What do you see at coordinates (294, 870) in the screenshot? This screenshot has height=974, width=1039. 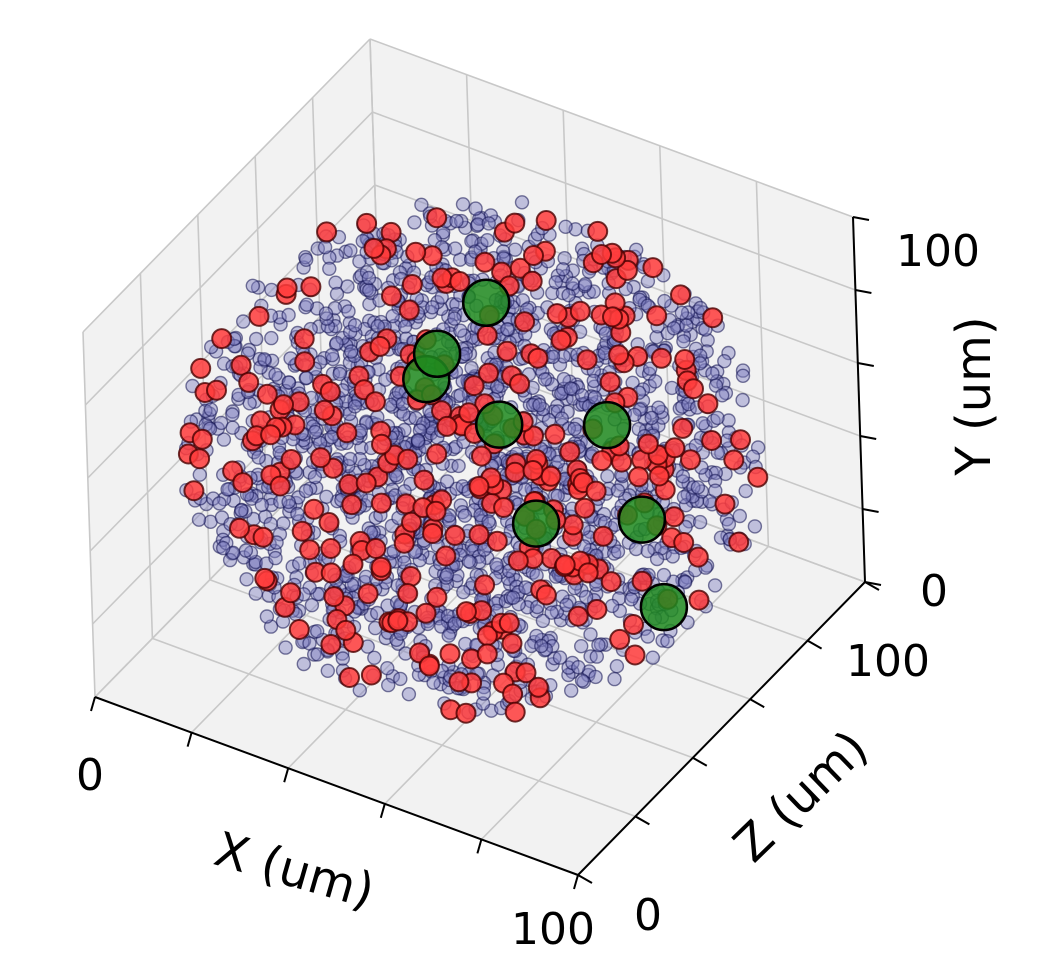 I see `x-axis-label: X (um)` at bounding box center [294, 870].